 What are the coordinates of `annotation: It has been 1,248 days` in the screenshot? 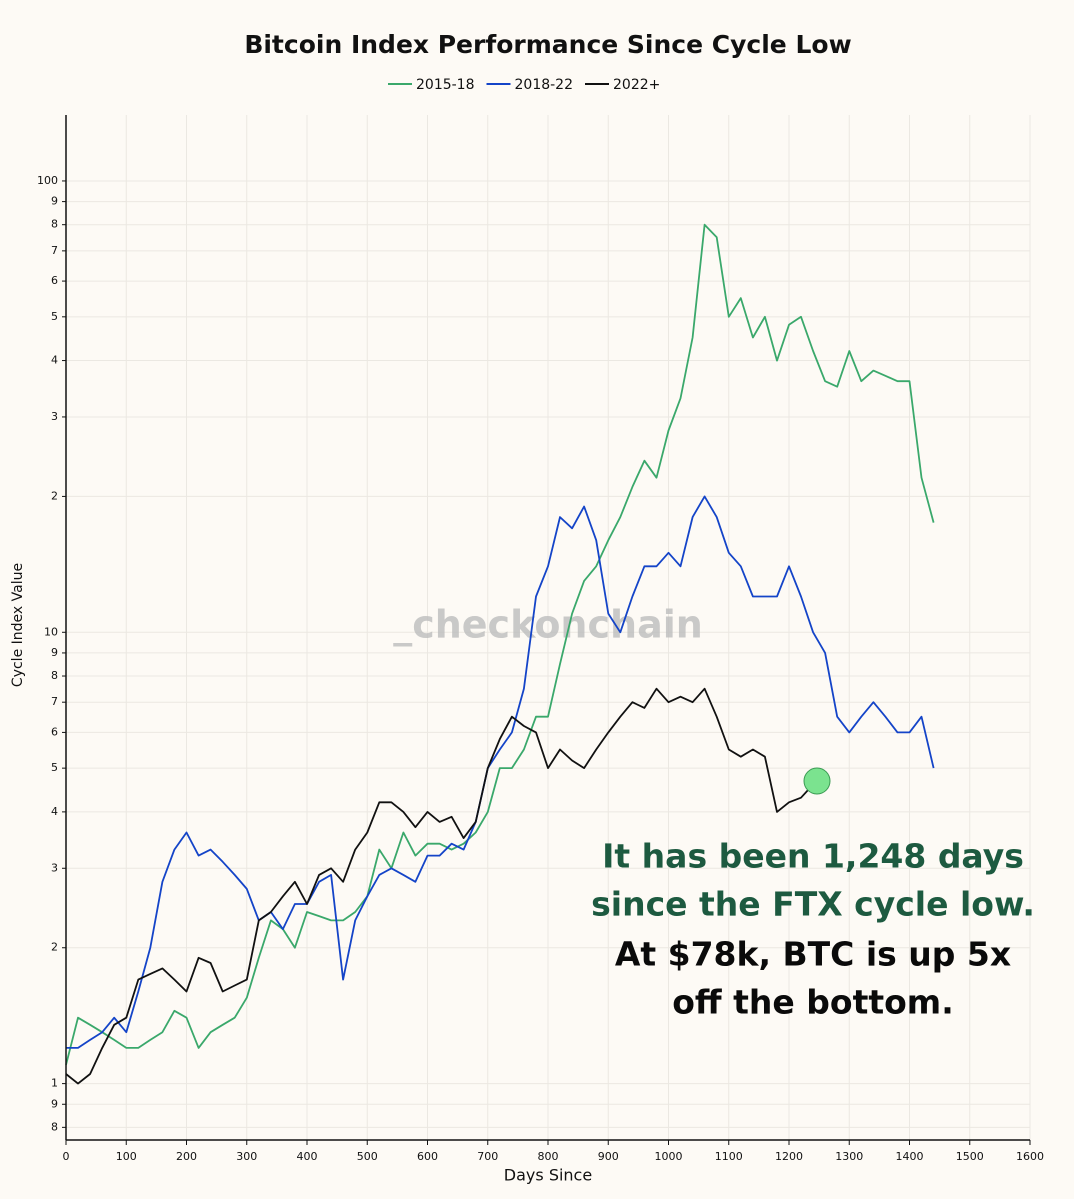 It's located at (813, 856).